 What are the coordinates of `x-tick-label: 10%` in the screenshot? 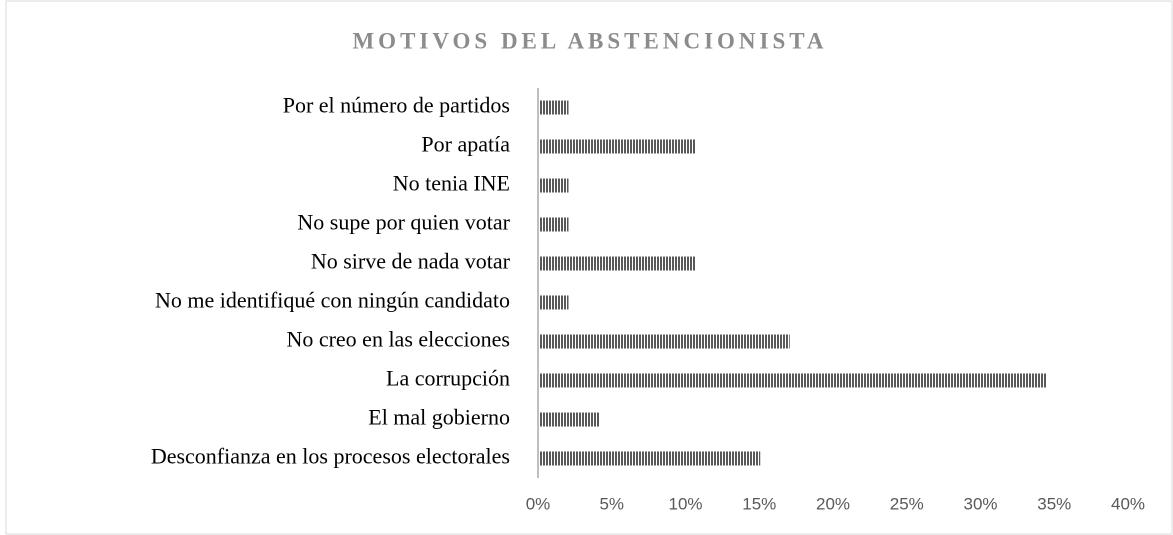 It's located at (685, 503).